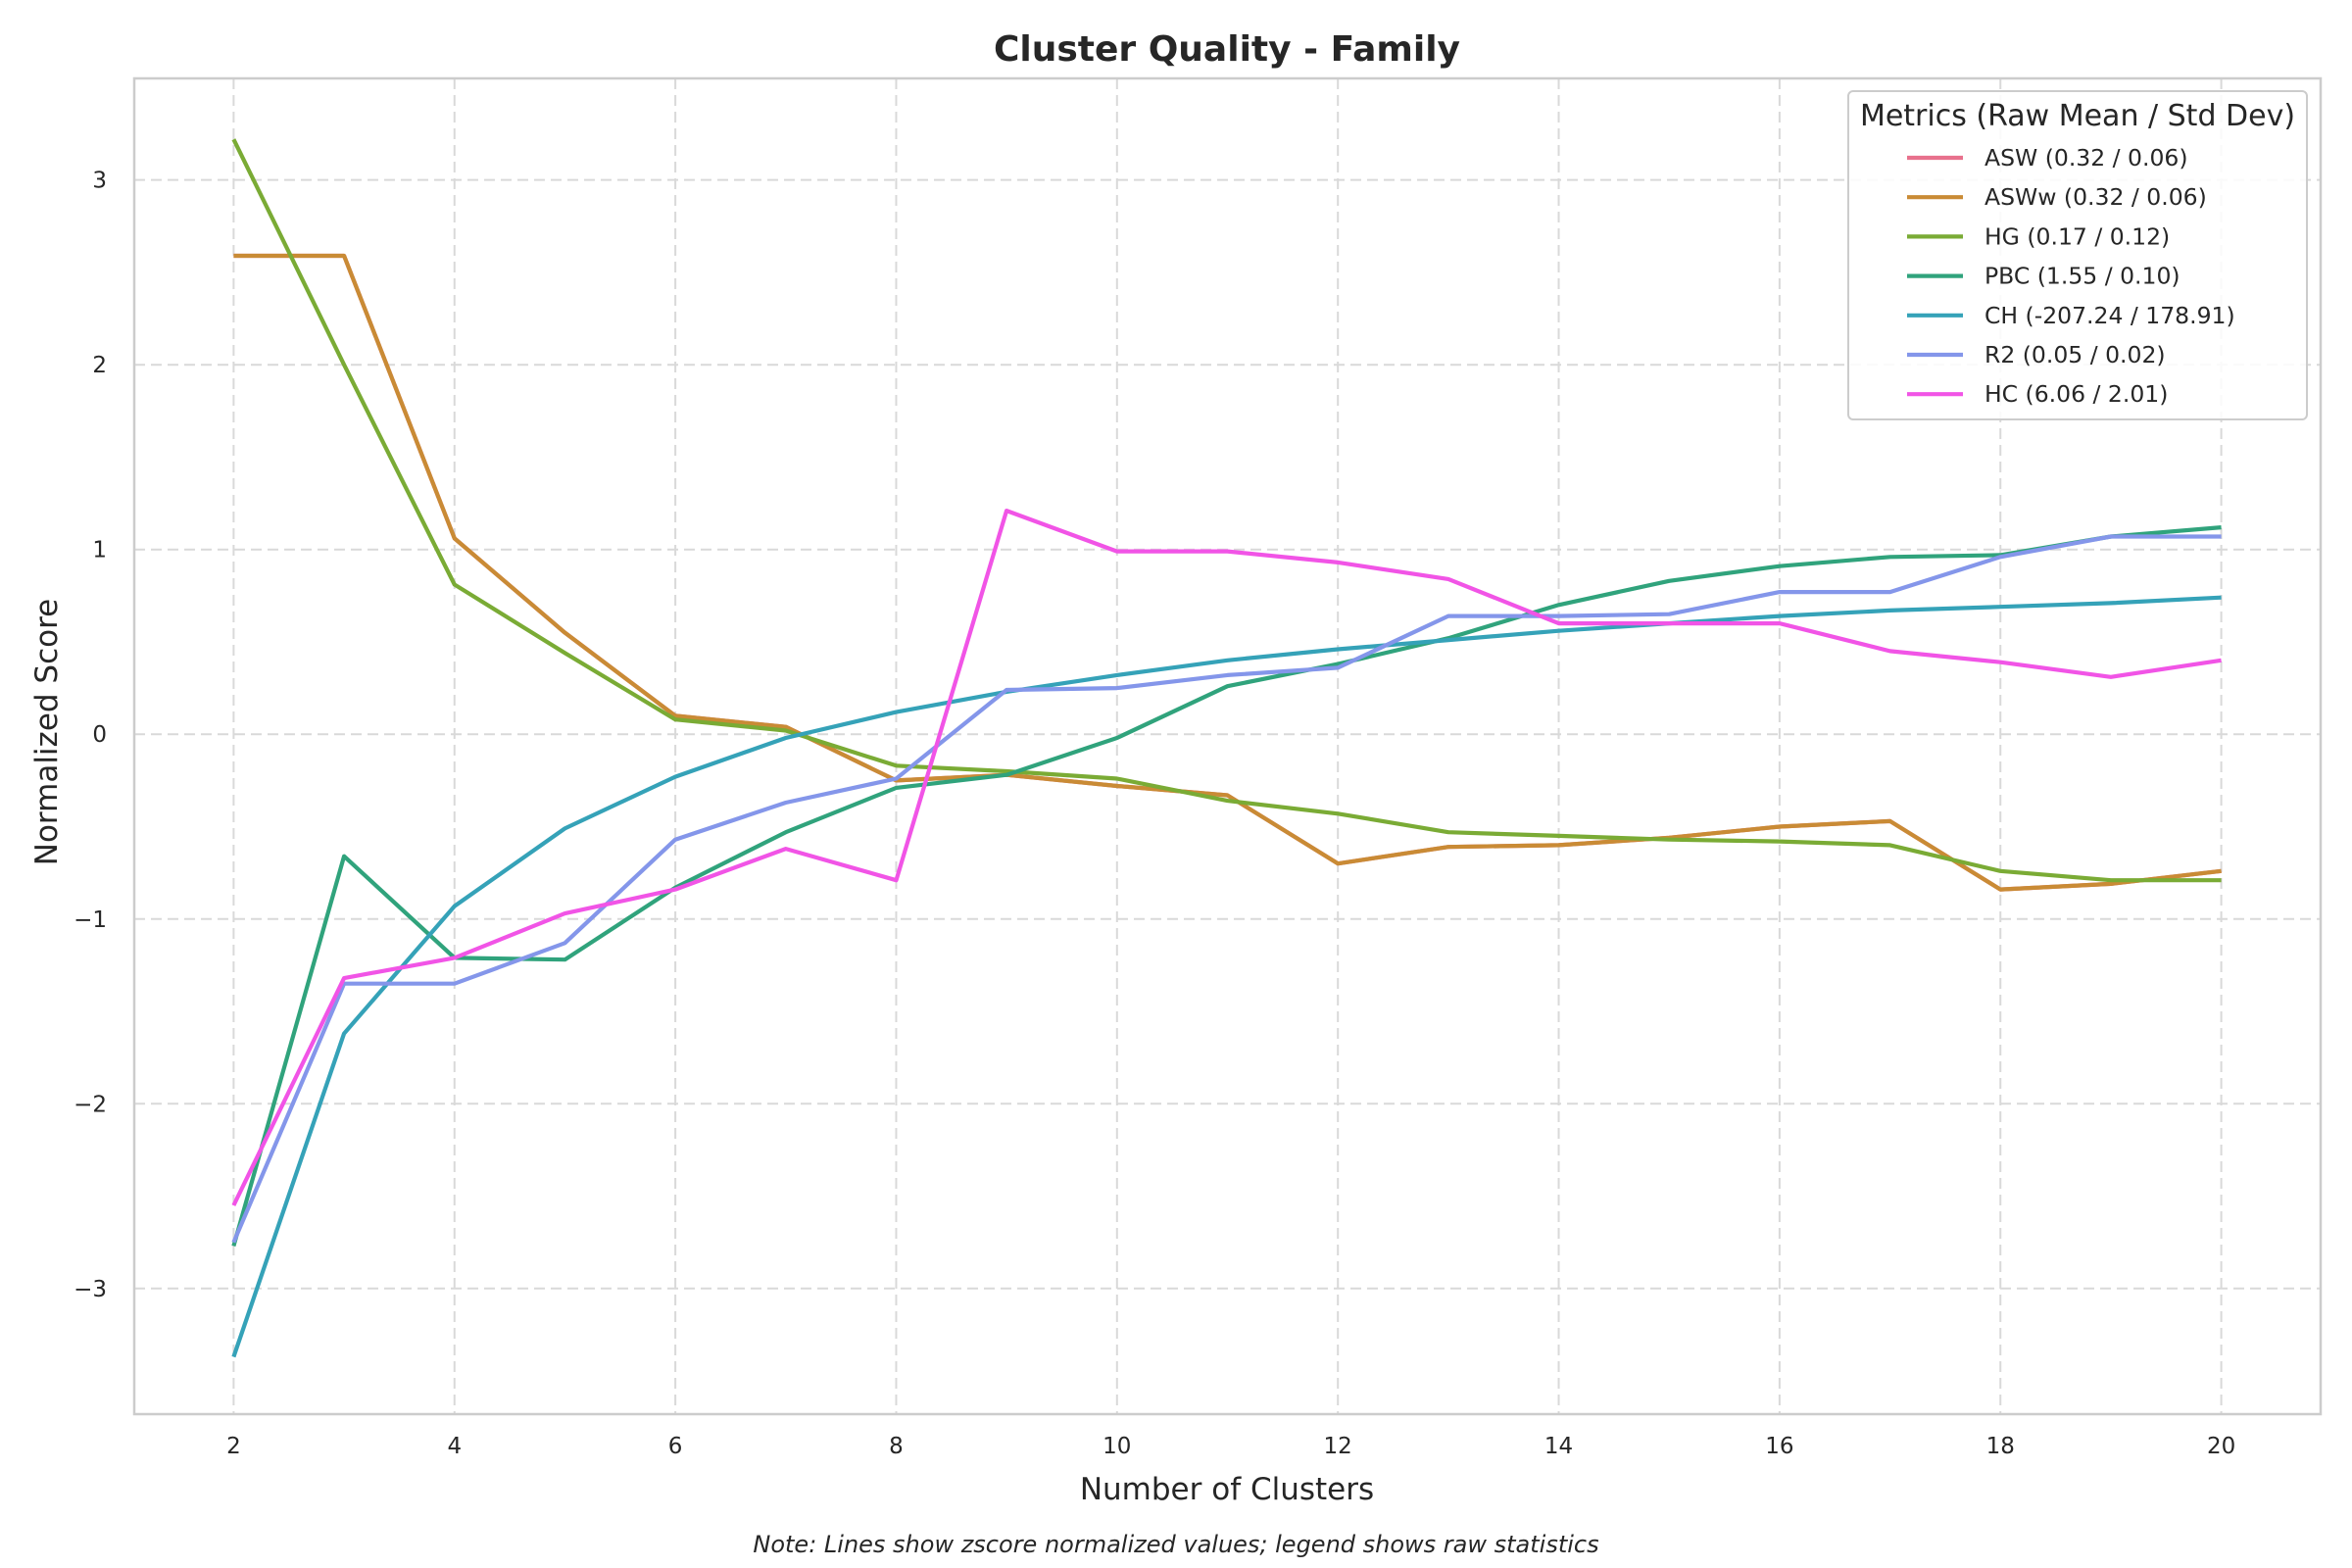 The image size is (2352, 1568). Describe the element at coordinates (99, 365) in the screenshot. I see `y-tick-label: 2` at that location.